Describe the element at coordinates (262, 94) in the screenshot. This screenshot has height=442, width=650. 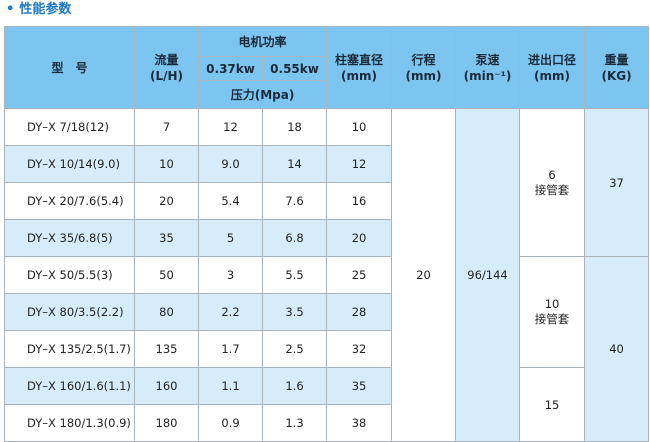
I see `header-pressure: 压力(Mpa)` at that location.